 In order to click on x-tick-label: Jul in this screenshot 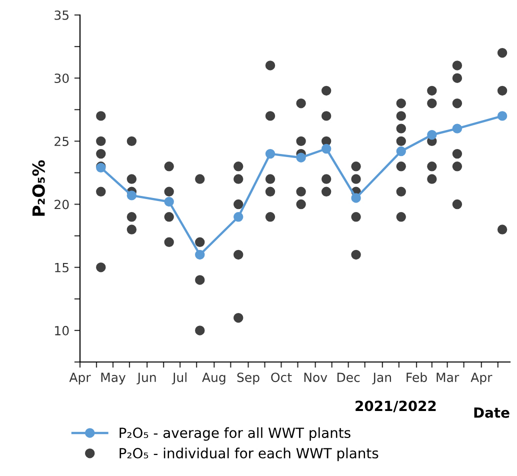, I will do `click(179, 378)`.